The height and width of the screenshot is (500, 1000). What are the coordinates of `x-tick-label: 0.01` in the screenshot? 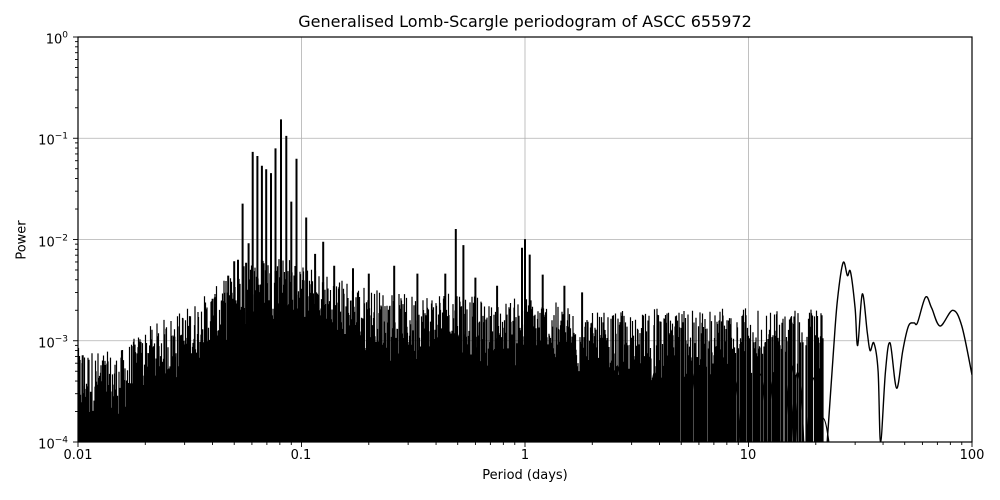 It's located at (78, 455).